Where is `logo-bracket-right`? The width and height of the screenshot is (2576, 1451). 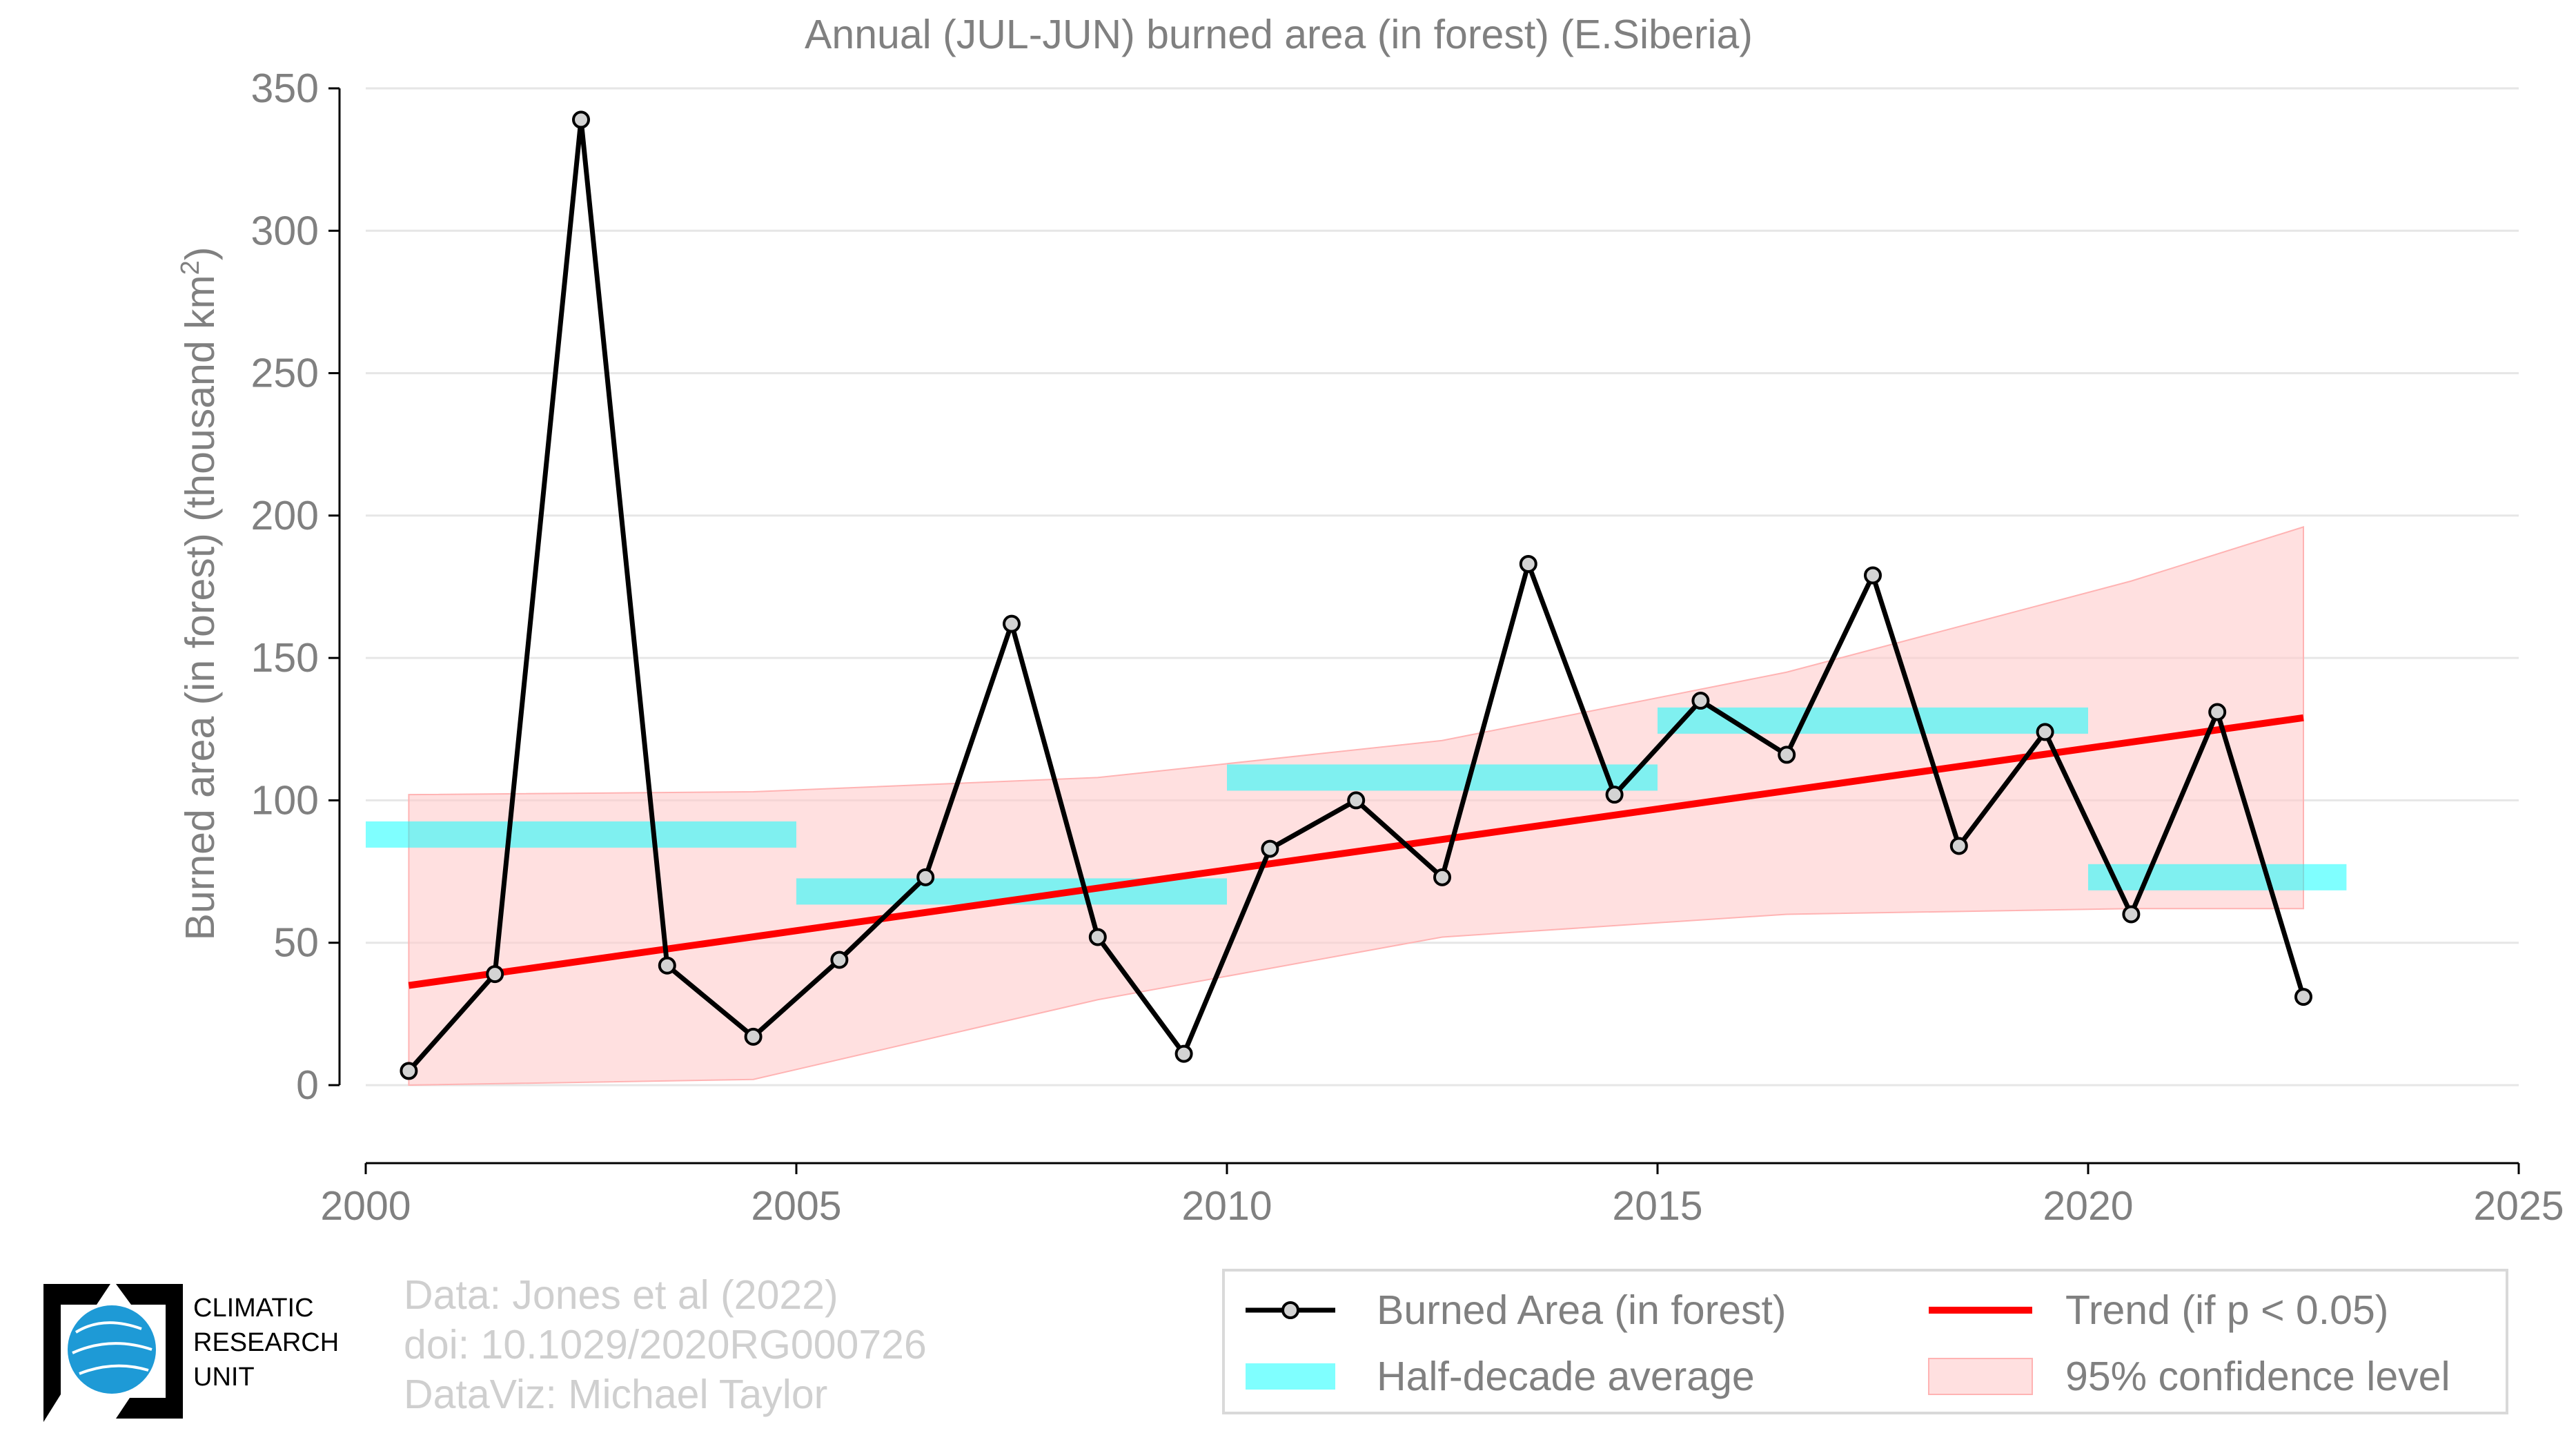
logo-bracket-right is located at coordinates (149, 1352).